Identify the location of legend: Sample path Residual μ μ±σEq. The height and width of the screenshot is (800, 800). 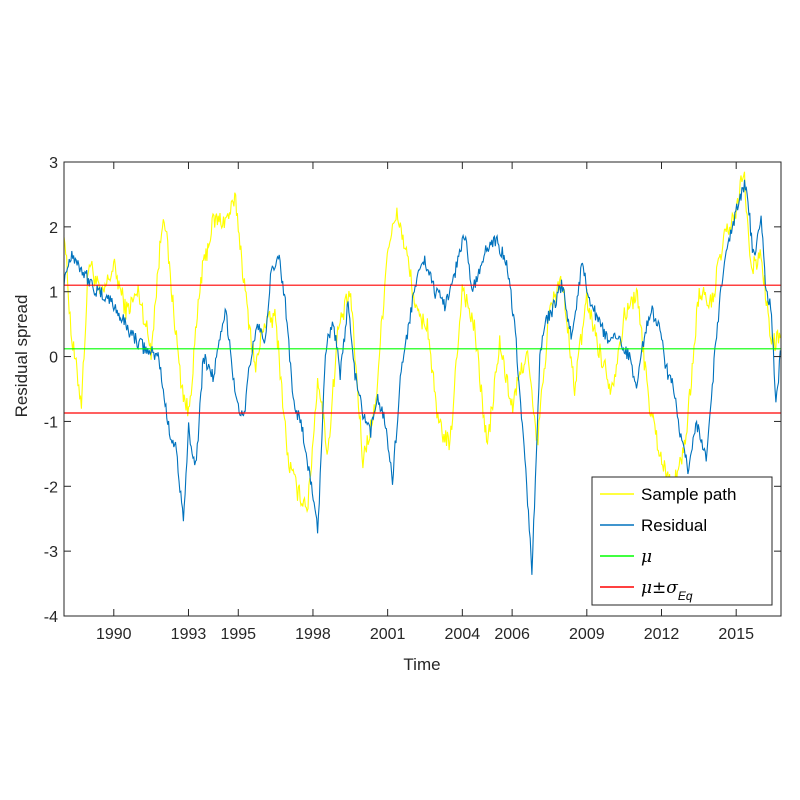
(682, 541).